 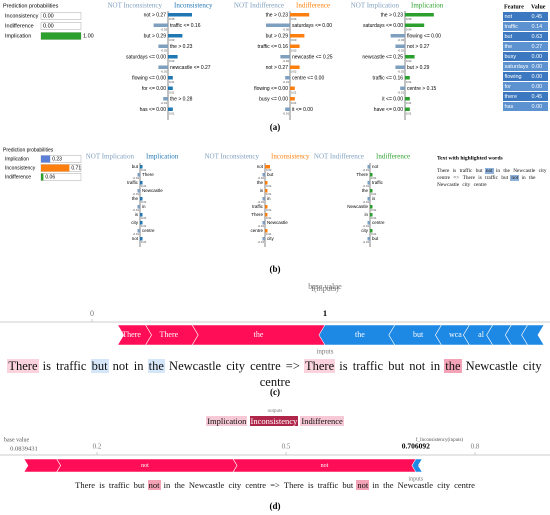 What do you see at coordinates (363, 485) in the screenshot?
I see `token: not` at bounding box center [363, 485].